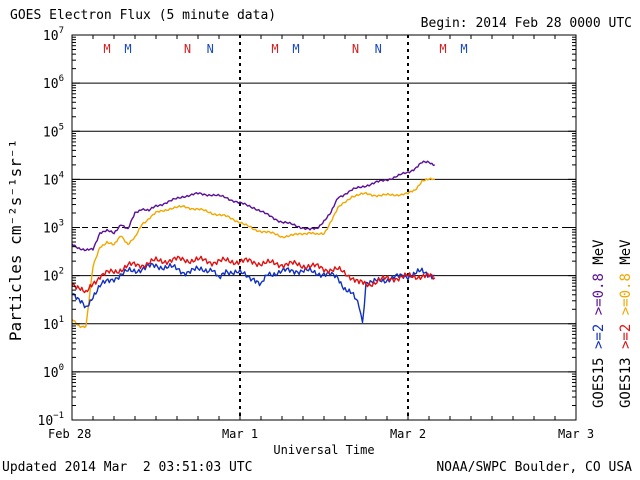  What do you see at coordinates (626, 323) in the screenshot?
I see `legend-goes13: GOES13 >=2 >=0.8 MeV` at bounding box center [626, 323].